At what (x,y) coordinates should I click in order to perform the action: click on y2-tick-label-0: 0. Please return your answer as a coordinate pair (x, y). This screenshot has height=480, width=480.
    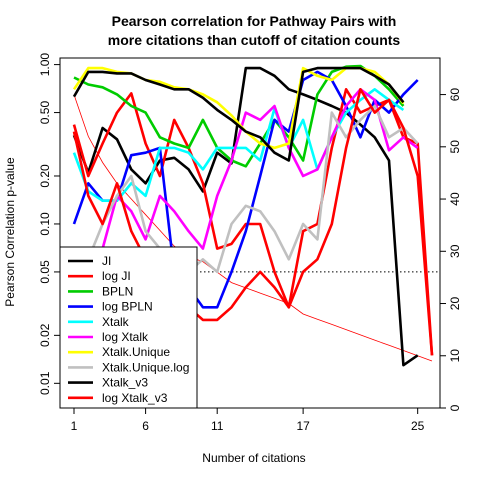
    Looking at the image, I should click on (455, 407).